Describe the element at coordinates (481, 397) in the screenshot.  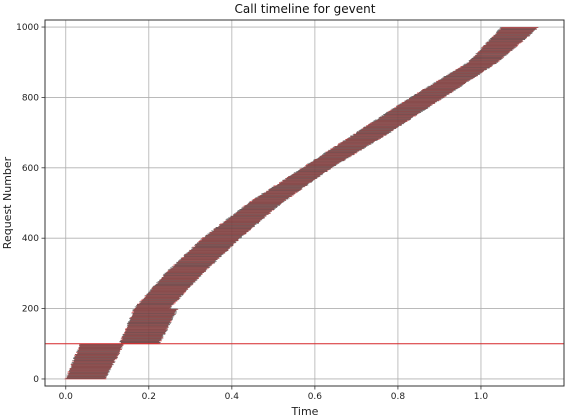
I see `x-tick-label-5: 1.0` at that location.